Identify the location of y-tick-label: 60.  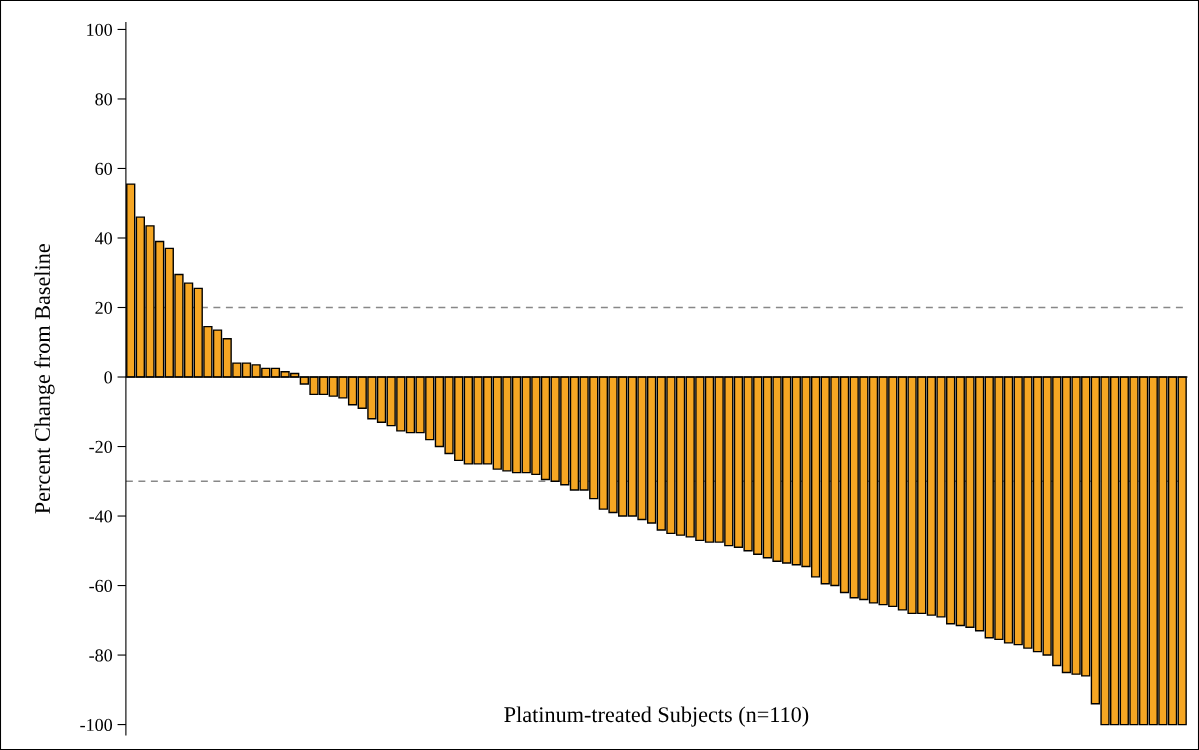
(104, 168).